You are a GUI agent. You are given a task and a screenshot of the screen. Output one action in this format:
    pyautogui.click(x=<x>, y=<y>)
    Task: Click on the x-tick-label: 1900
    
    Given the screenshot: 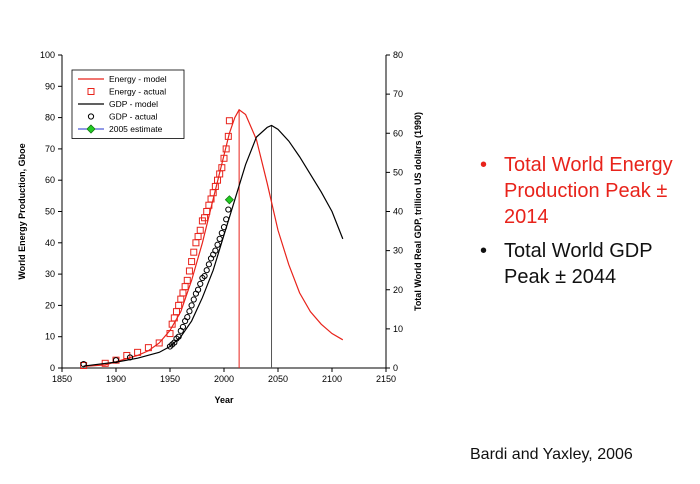 What is the action you would take?
    pyautogui.click(x=116, y=379)
    